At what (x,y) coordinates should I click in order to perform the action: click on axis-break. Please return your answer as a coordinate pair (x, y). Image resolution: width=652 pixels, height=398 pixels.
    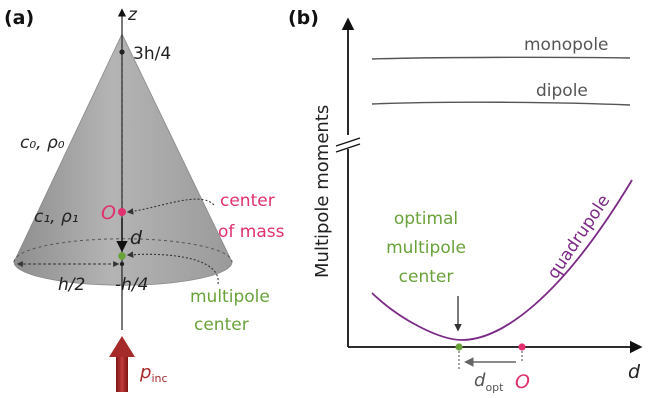
    Looking at the image, I should click on (348, 144).